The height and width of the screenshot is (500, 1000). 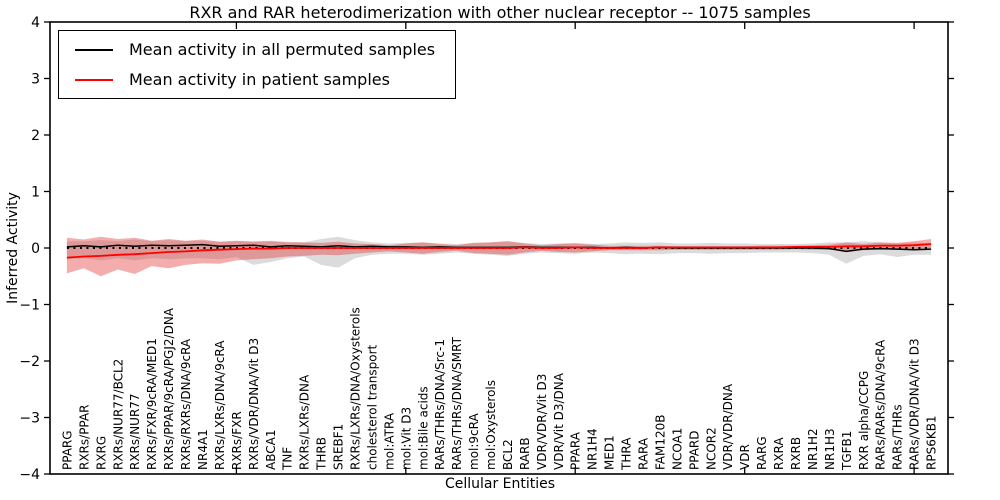 I want to click on x-tick-label: RXR alpha/CCPG, so click(x=864, y=420).